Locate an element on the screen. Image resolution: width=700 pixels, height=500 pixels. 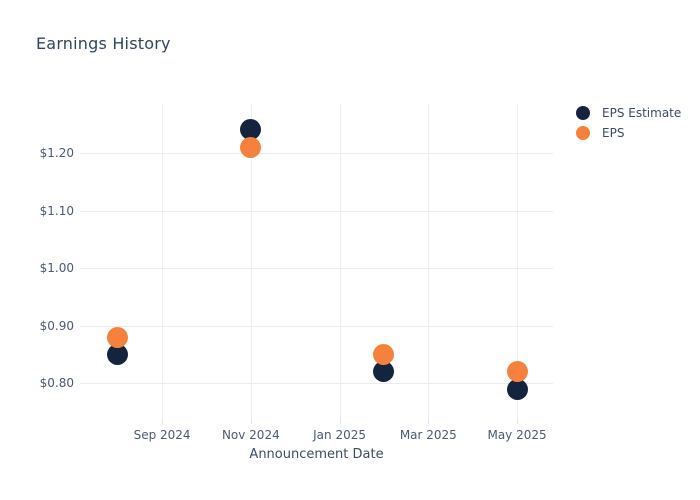
y-tick-label: $0.80 is located at coordinates (56, 383).